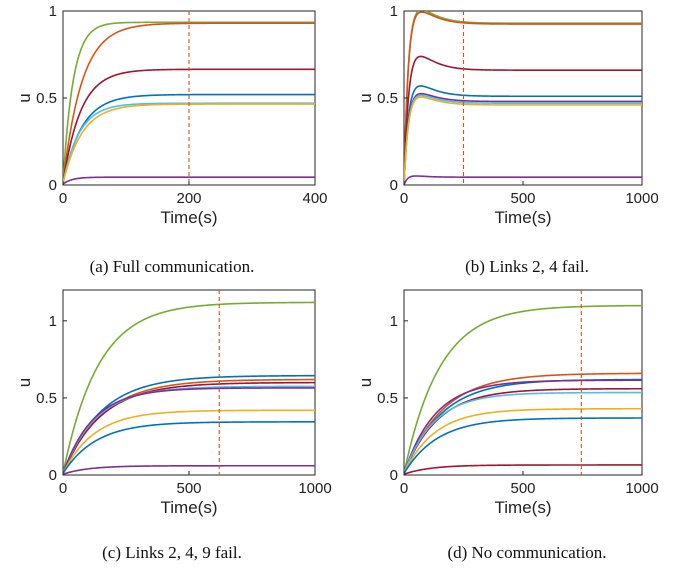  I want to click on plot-area, so click(523, 98).